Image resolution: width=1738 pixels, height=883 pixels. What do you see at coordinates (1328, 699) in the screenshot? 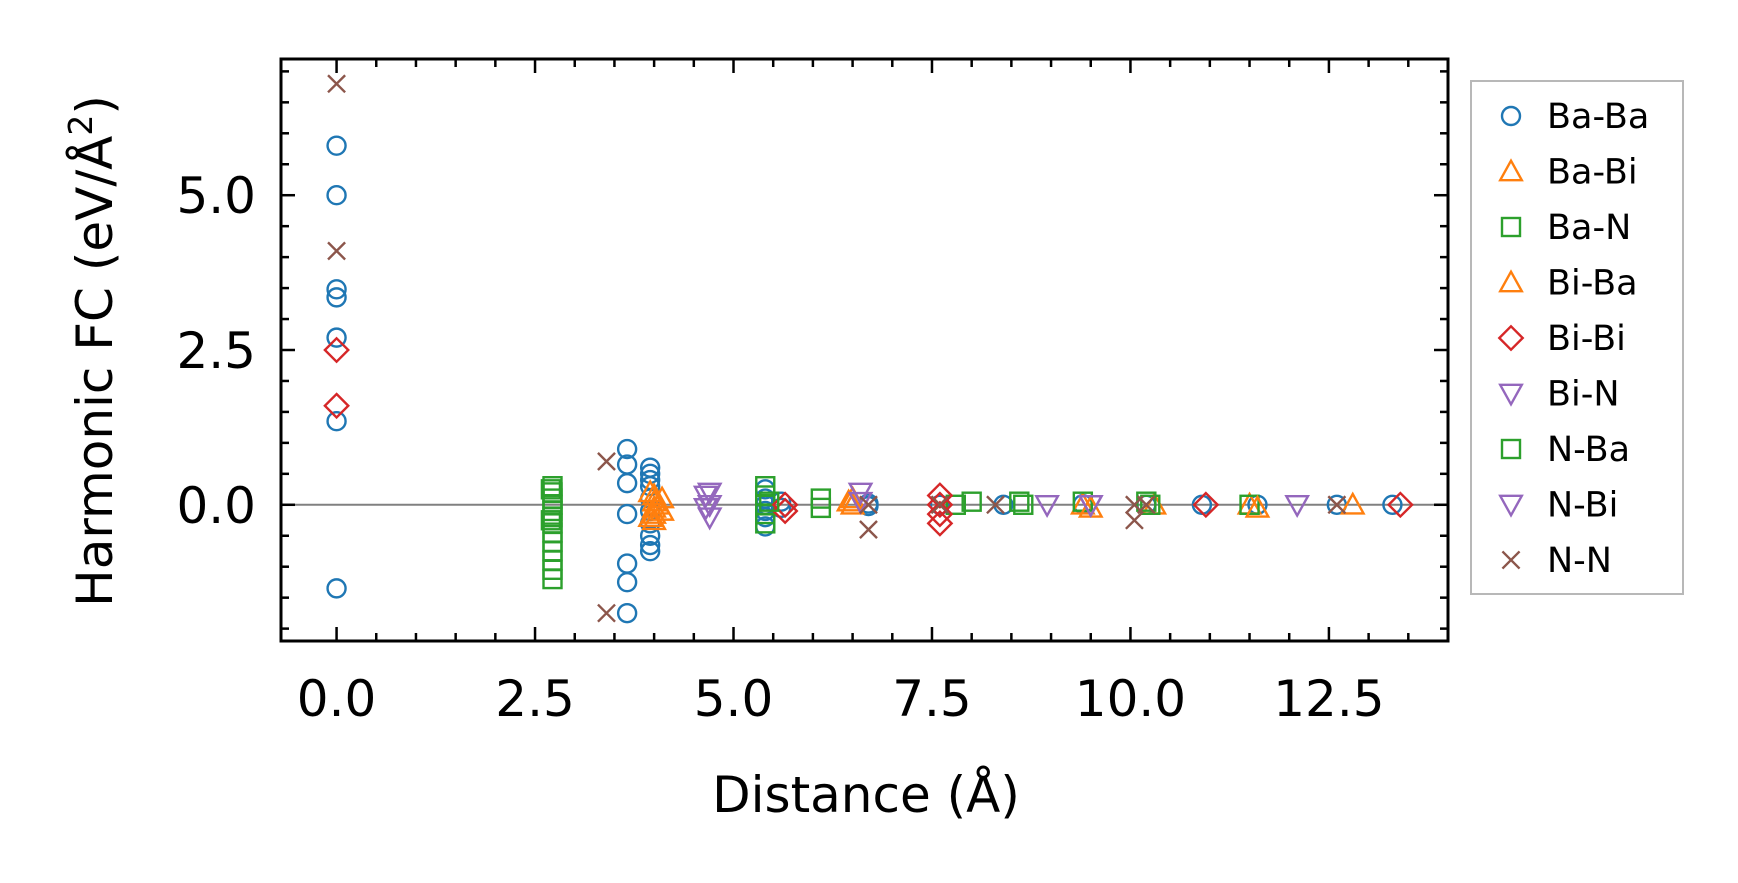
I see `x-tick-label: 12.5` at bounding box center [1328, 699].